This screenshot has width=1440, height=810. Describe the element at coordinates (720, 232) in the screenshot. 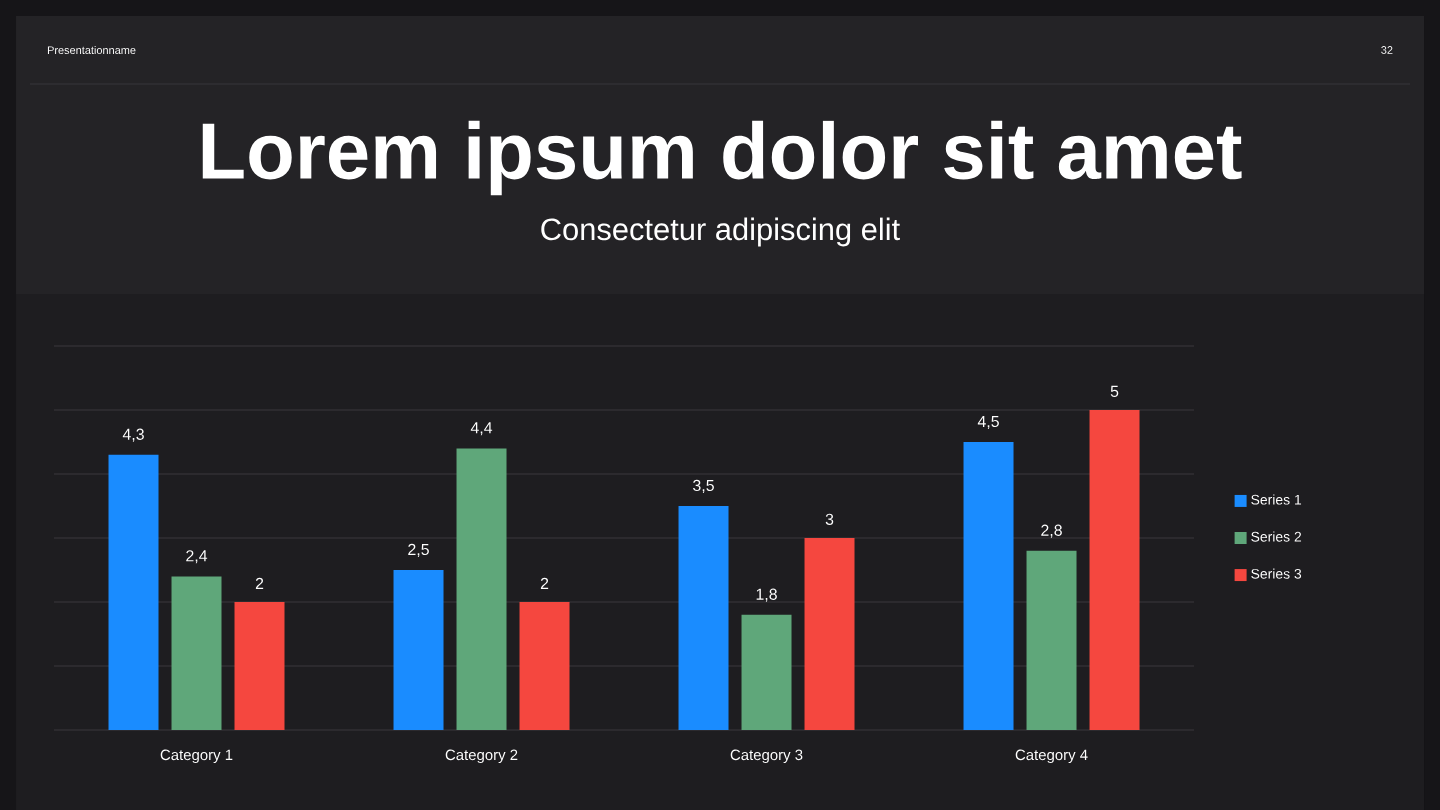

I see `chart-subtitle: Consectetur adipiscing elit` at that location.